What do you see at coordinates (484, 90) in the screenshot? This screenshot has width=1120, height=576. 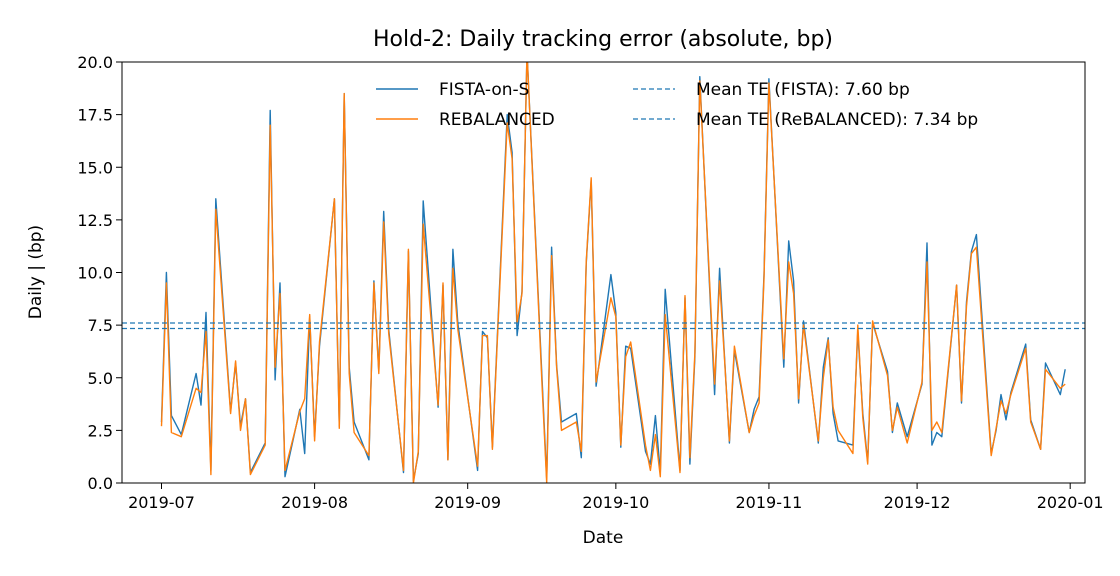 I see `legend-label-fista: FISTA-on-S` at bounding box center [484, 90].